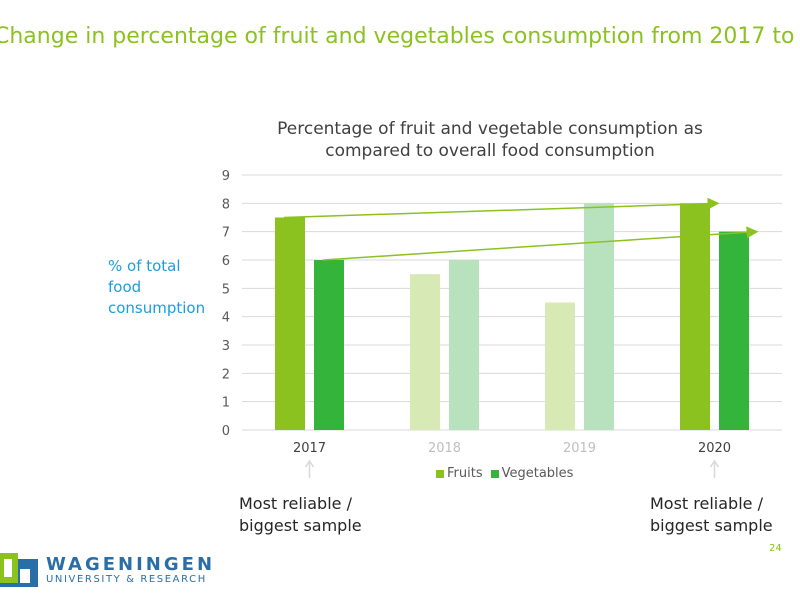 Image resolution: width=800 pixels, height=600 pixels. What do you see at coordinates (329, 345) in the screenshot?
I see `bar-vegetables-2017` at bounding box center [329, 345].